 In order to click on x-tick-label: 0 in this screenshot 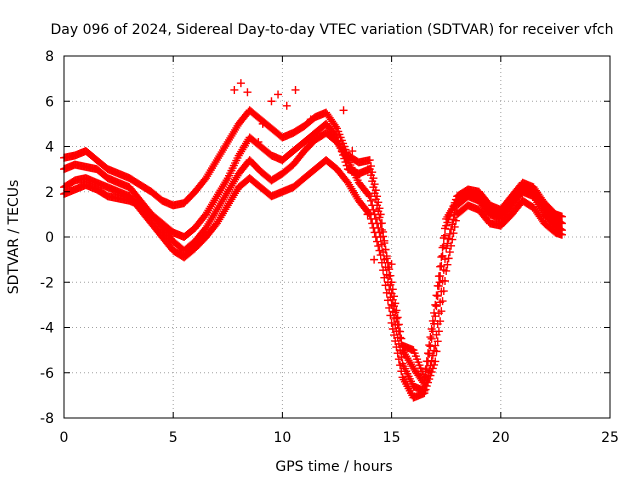, I will do `click(64, 438)`.